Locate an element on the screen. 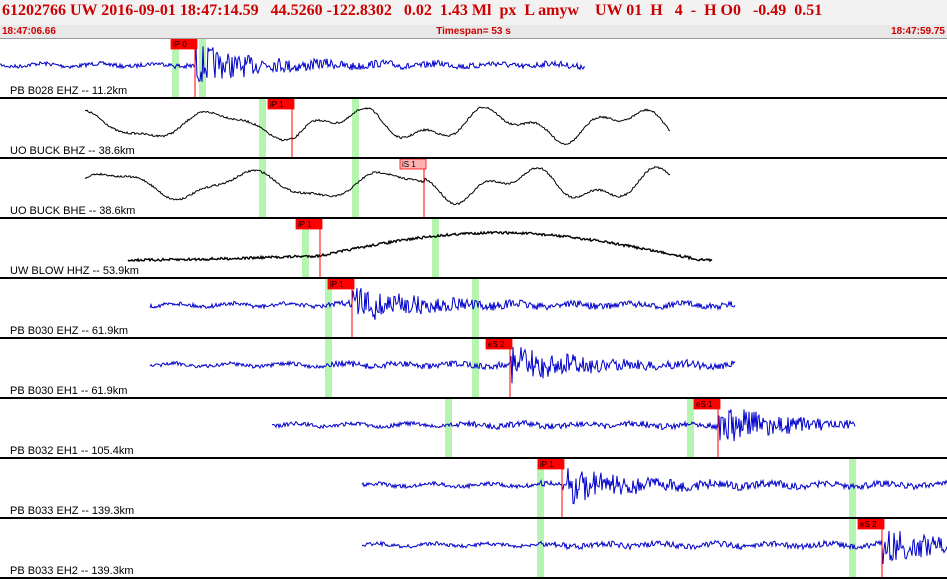  phase-pick-label: eS 1 is located at coordinates (704, 404).